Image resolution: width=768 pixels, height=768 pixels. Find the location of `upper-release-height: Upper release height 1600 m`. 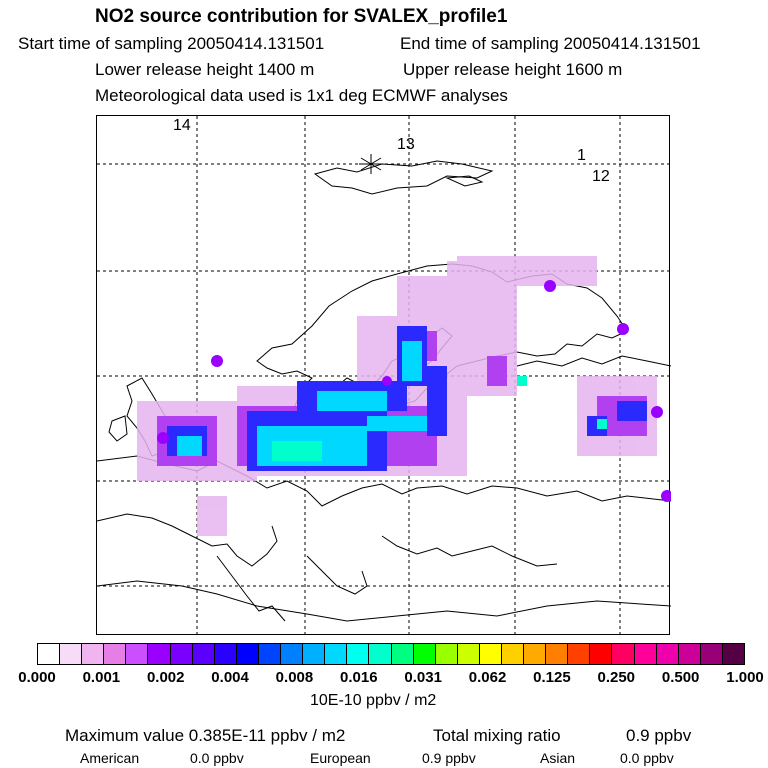

upper-release-height: Upper release height 1600 m is located at coordinates (513, 69).